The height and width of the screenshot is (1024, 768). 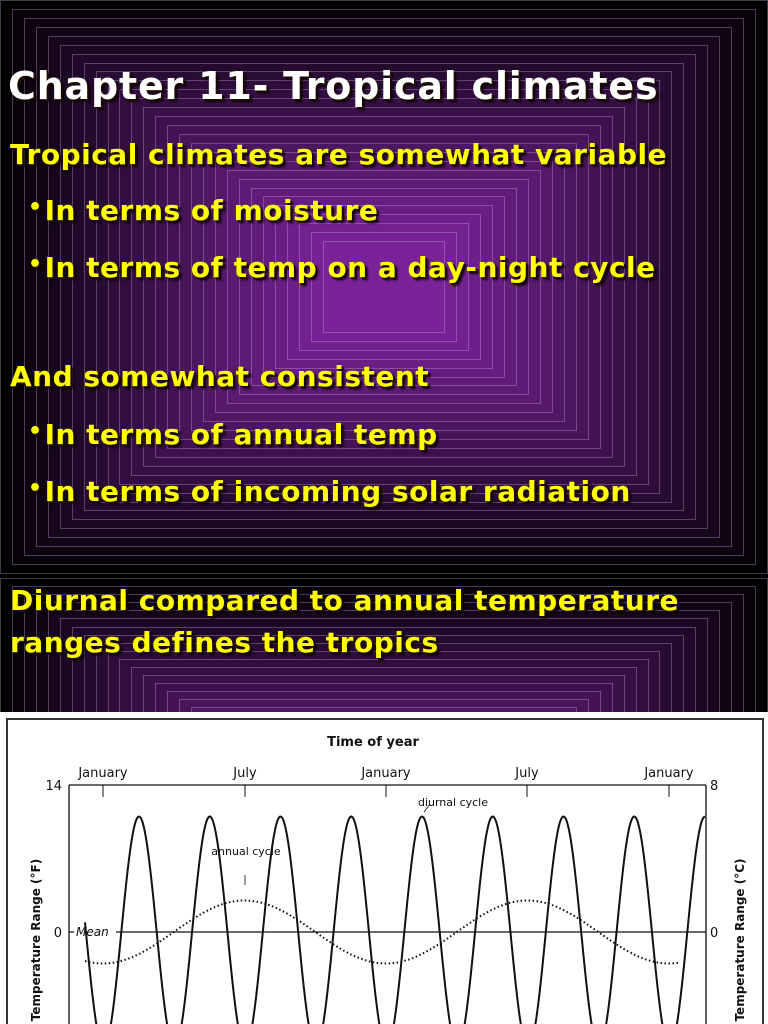 I want to click on mean-label: Mean, so click(x=92, y=932).